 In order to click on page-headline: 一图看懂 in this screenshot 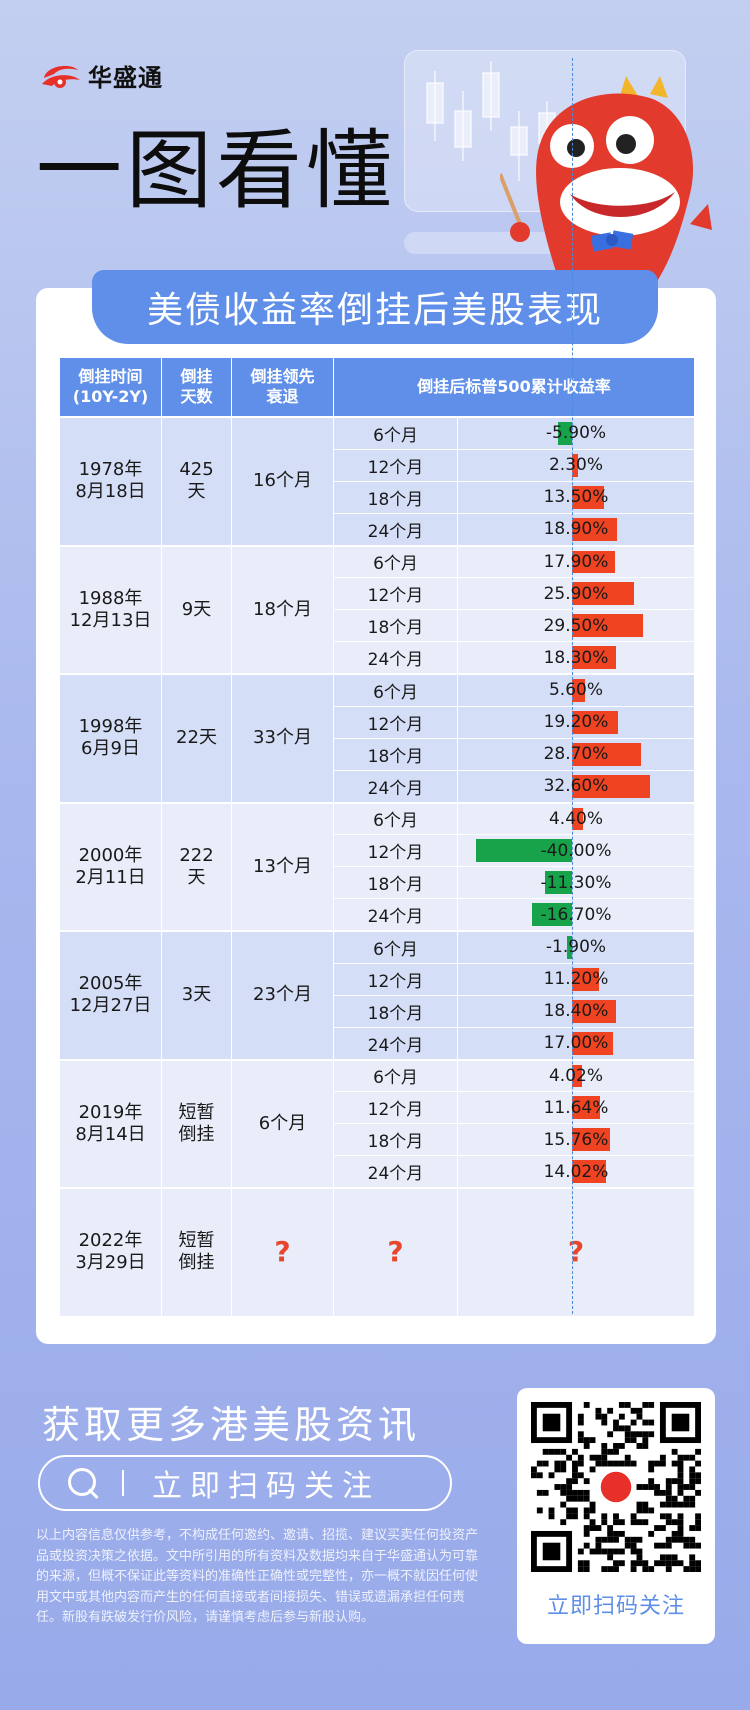, I will do `click(216, 171)`.